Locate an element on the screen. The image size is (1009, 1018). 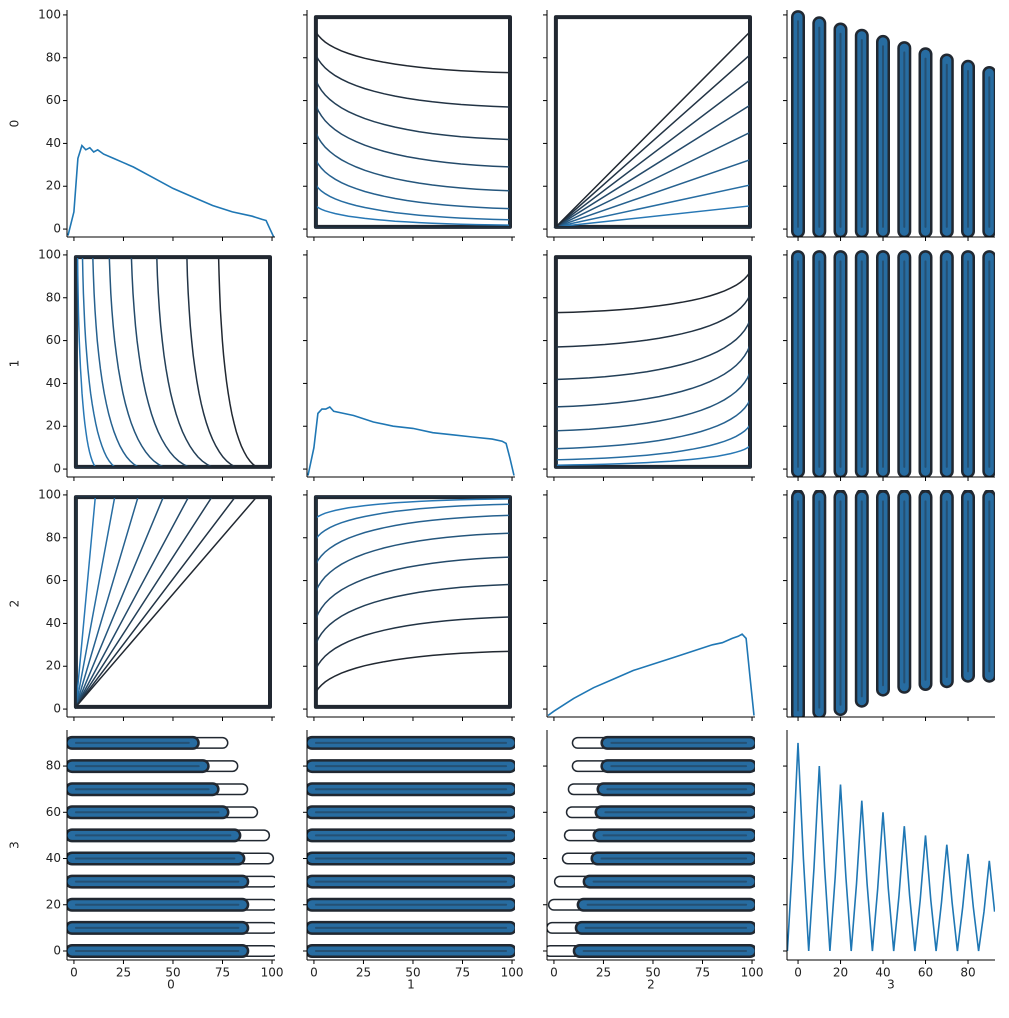
y-axis-label: 1 is located at coordinates (15, 364).